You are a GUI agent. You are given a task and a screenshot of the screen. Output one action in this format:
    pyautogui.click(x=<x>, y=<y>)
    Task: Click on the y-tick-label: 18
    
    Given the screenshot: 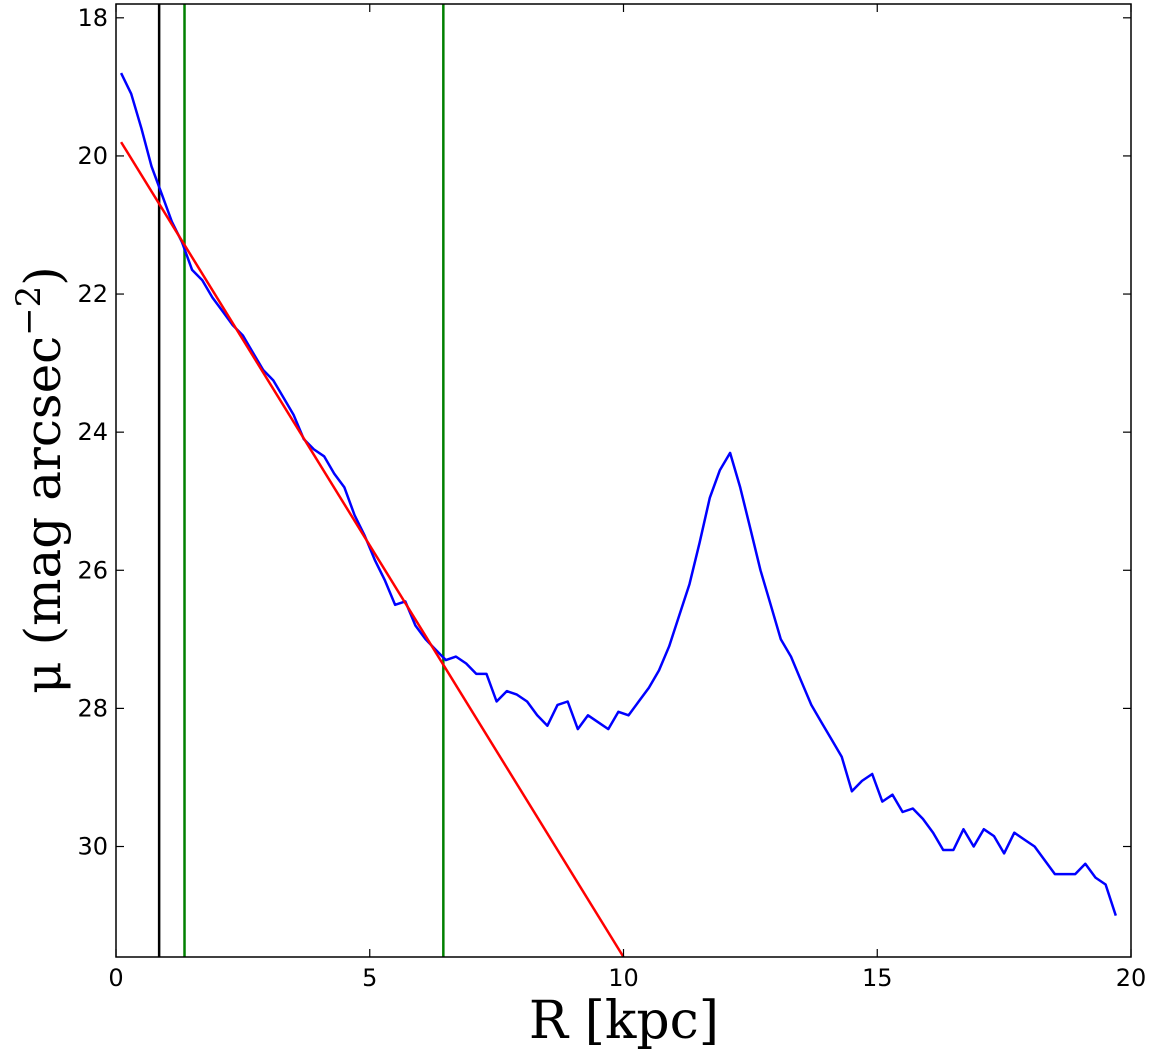 What is the action you would take?
    pyautogui.click(x=92, y=18)
    